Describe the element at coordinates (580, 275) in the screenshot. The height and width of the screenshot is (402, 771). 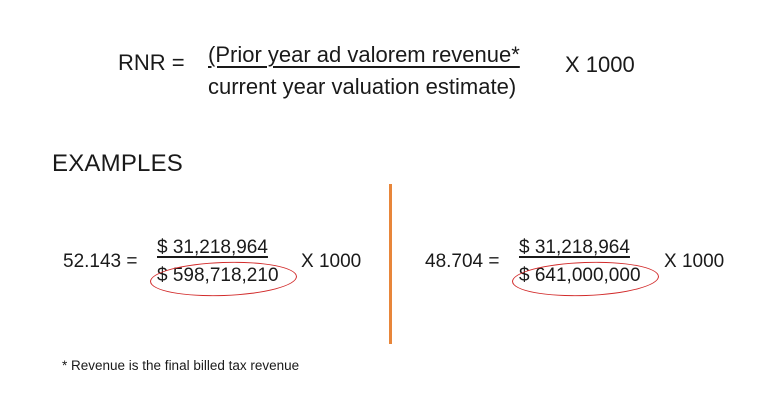
I see `example-2-denominator: $ 641,000,000` at that location.